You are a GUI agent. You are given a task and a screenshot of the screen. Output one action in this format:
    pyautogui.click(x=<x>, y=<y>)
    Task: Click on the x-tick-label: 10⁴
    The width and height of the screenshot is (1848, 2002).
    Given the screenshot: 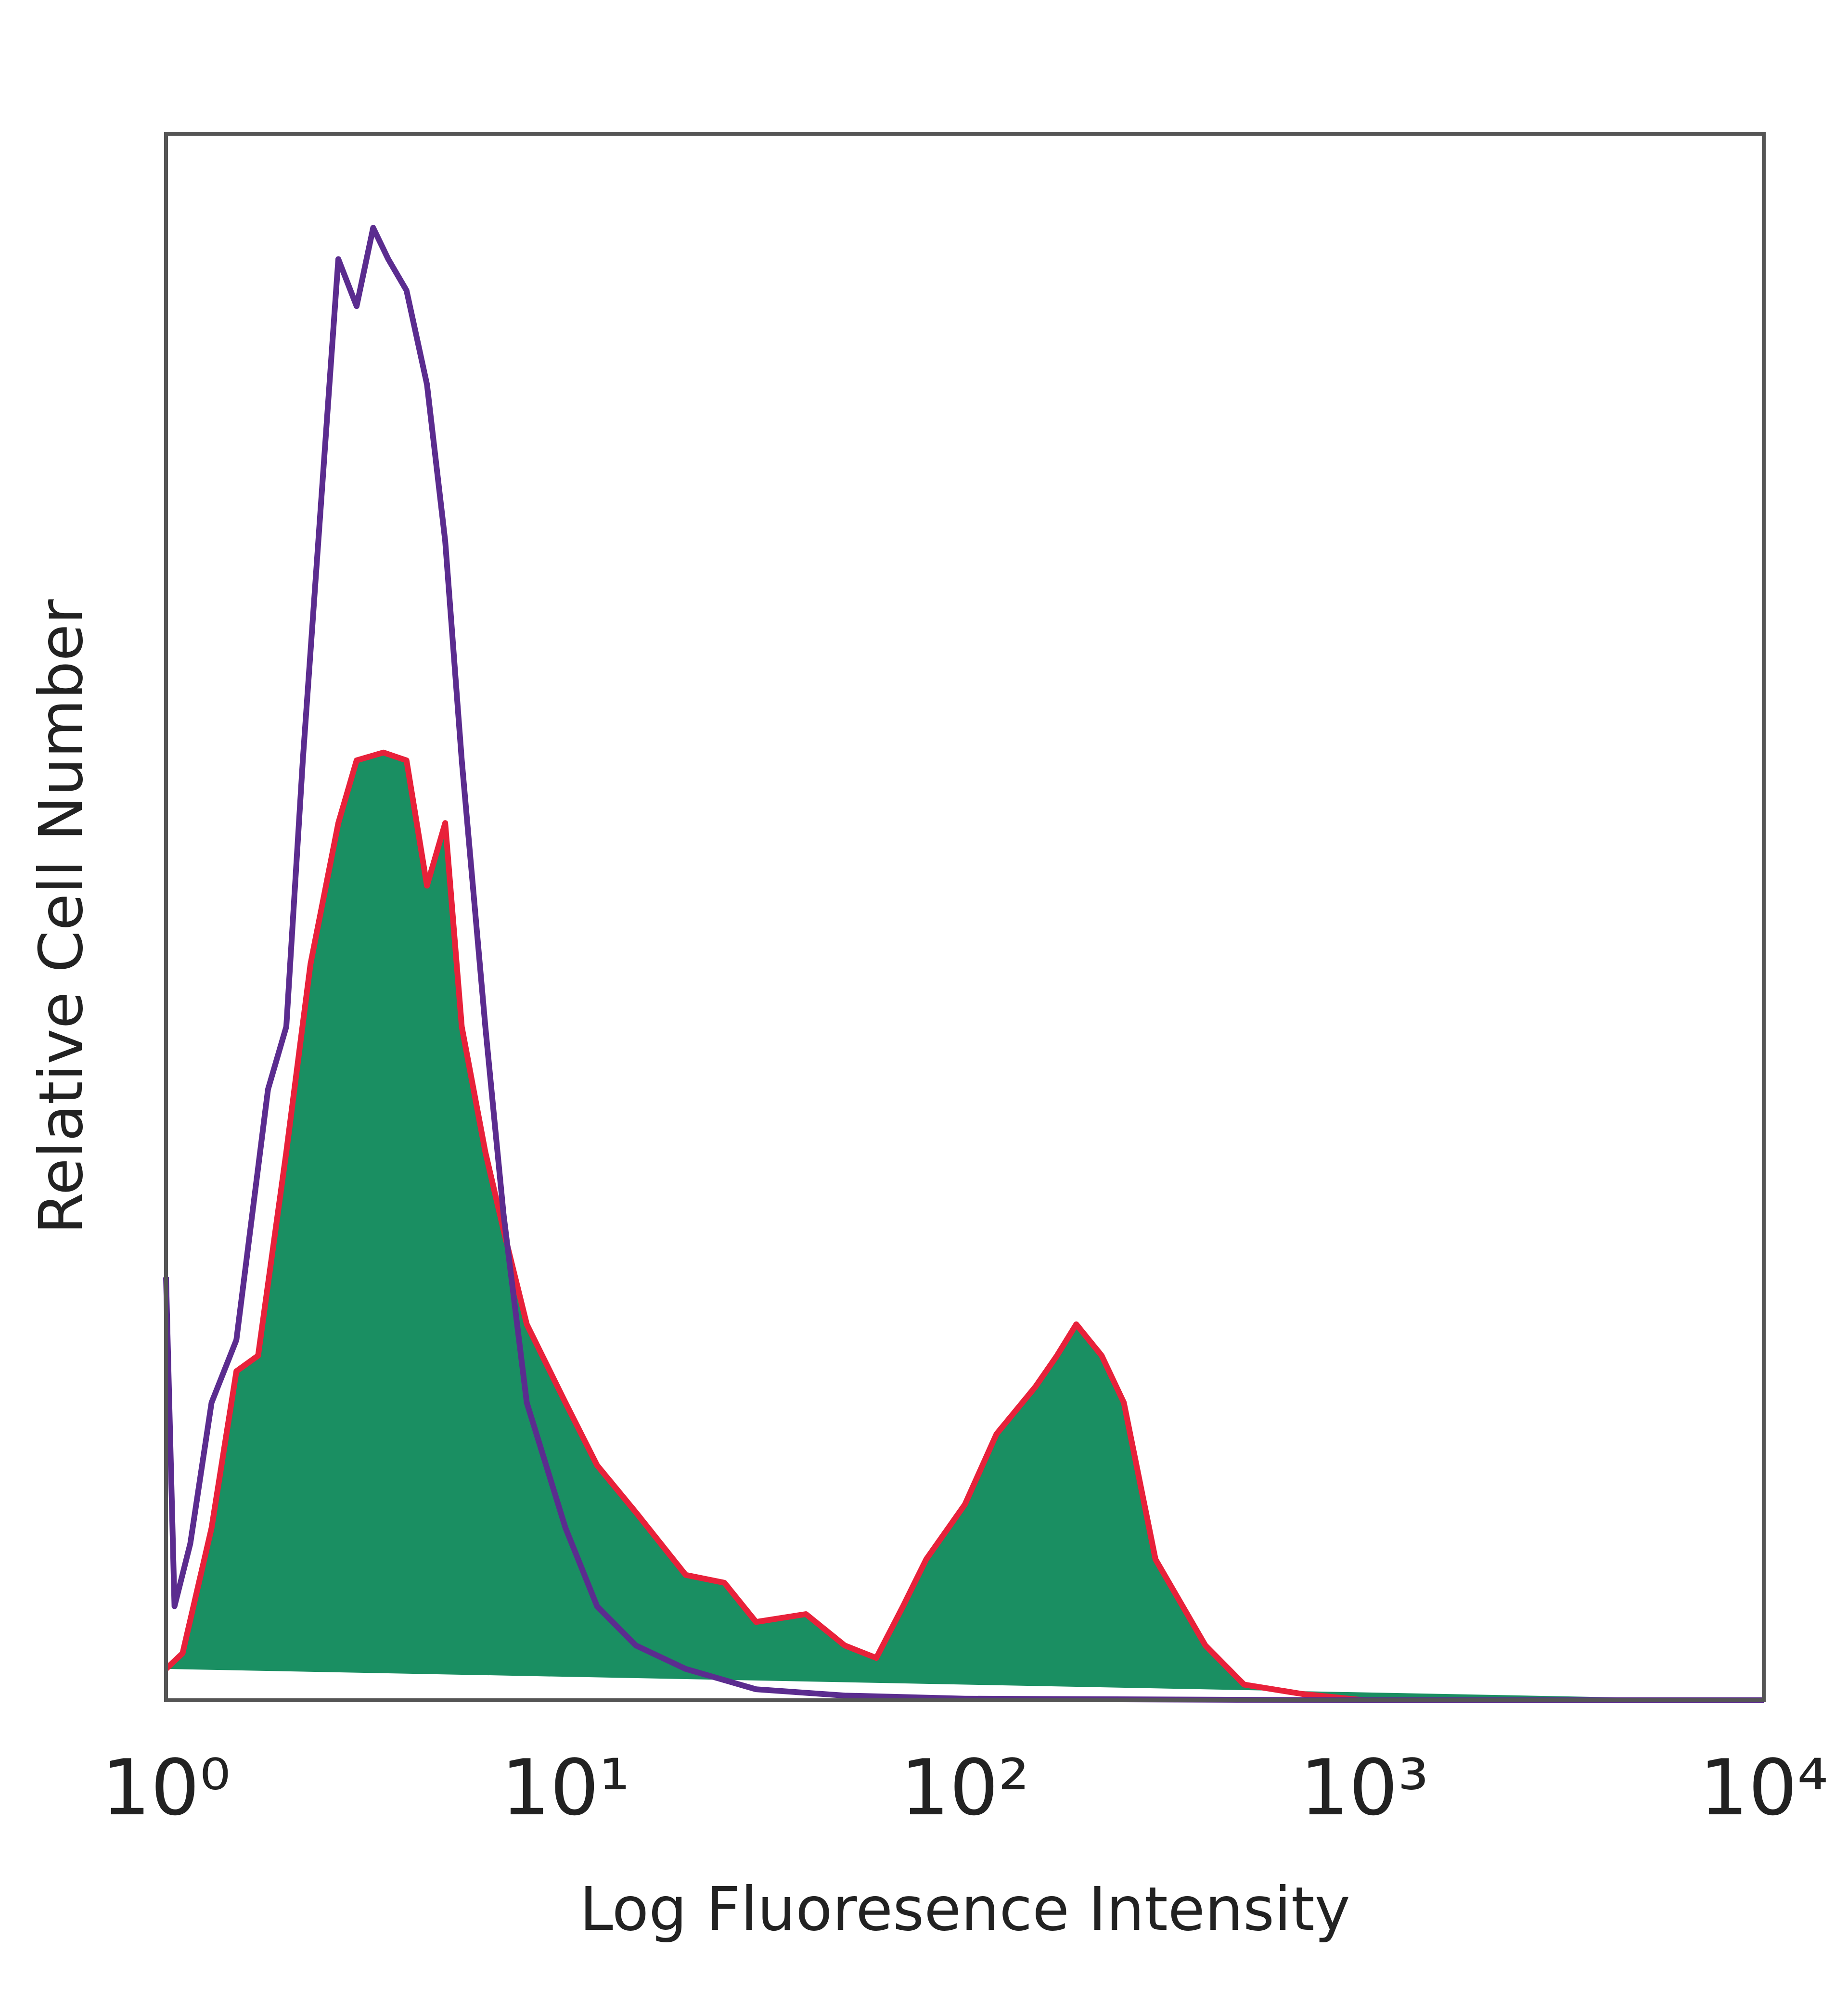 What is the action you would take?
    pyautogui.click(x=1763, y=1788)
    